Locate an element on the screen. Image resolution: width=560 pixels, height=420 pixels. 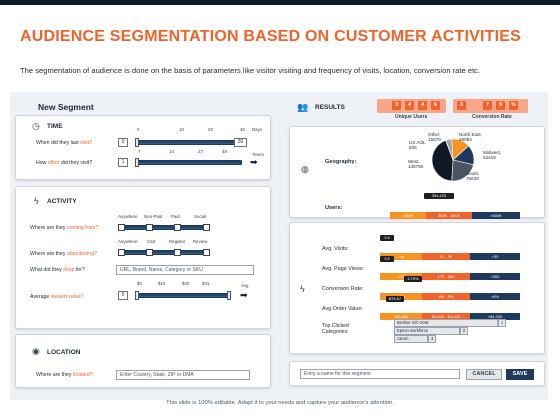
abandoning-label: Where are they abandoning? is located at coordinates (63, 254).